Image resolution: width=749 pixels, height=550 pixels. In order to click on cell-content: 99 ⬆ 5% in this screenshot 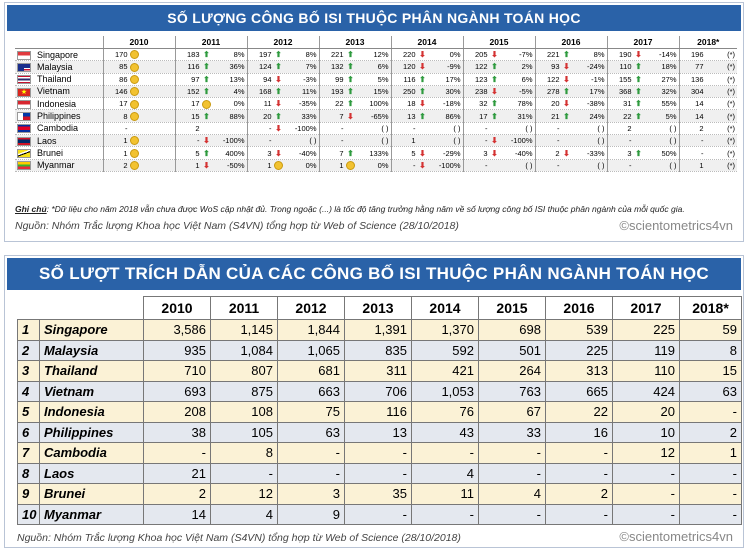, I will do `click(355, 79)`.